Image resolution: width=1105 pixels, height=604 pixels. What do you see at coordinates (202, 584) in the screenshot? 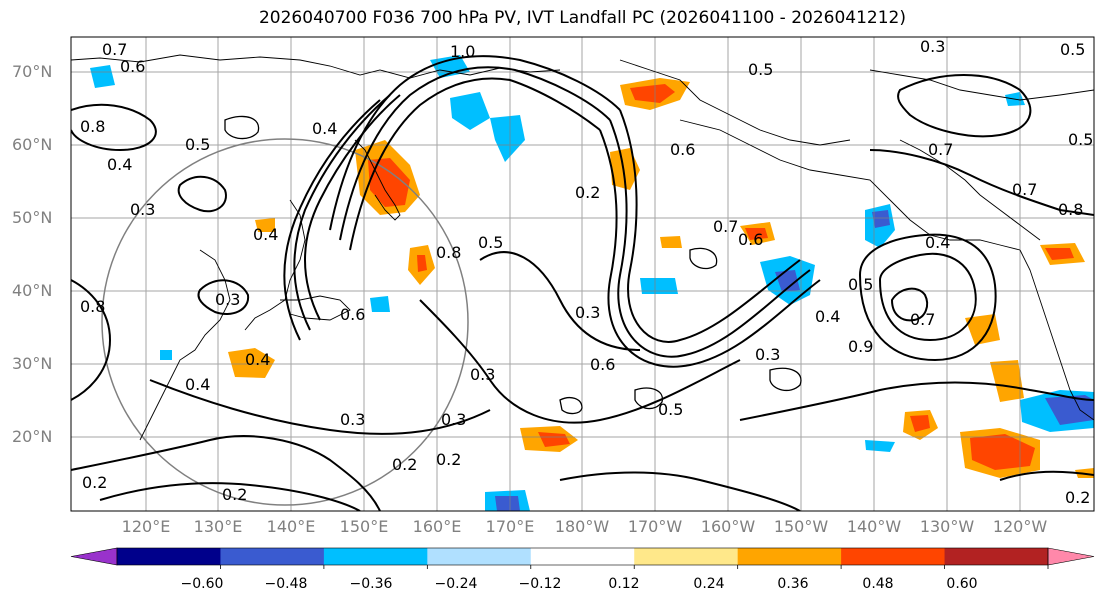
I see `colorbar-tick-label: −0.60` at bounding box center [202, 584].